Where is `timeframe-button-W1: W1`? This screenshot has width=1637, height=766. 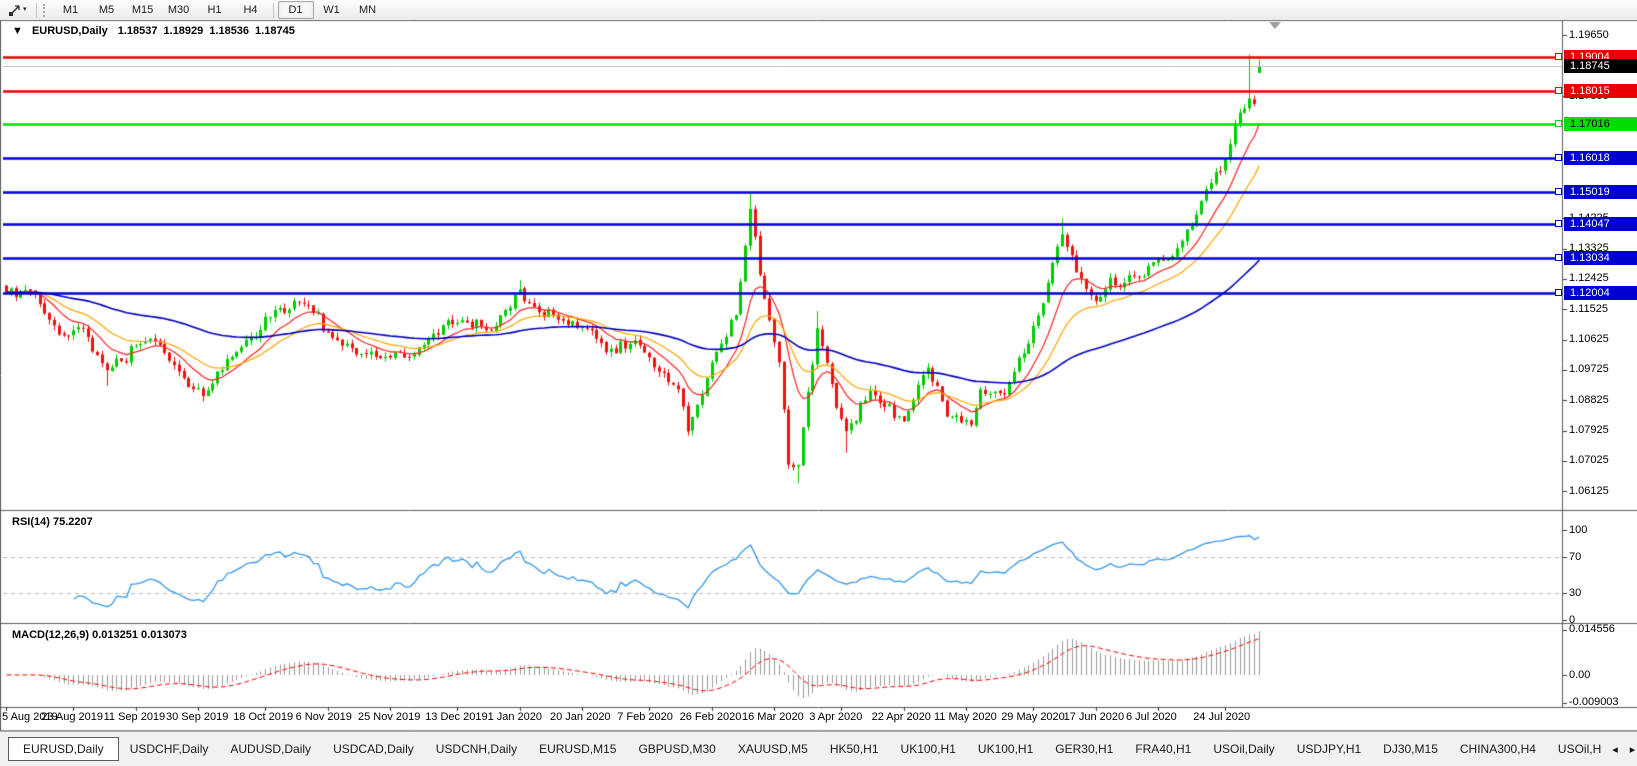
timeframe-button-W1: W1 is located at coordinates (331, 10).